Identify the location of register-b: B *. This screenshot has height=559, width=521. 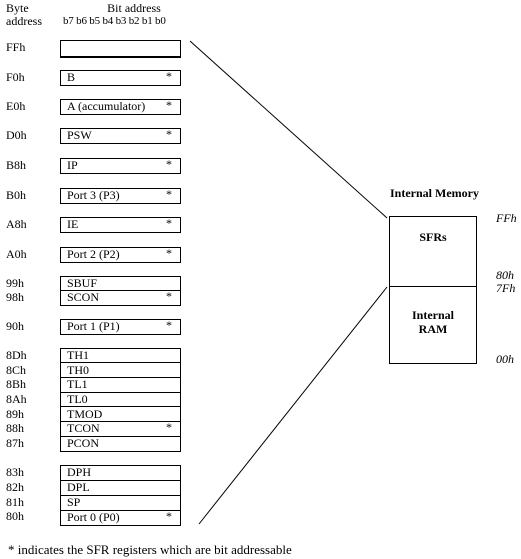
(120, 78).